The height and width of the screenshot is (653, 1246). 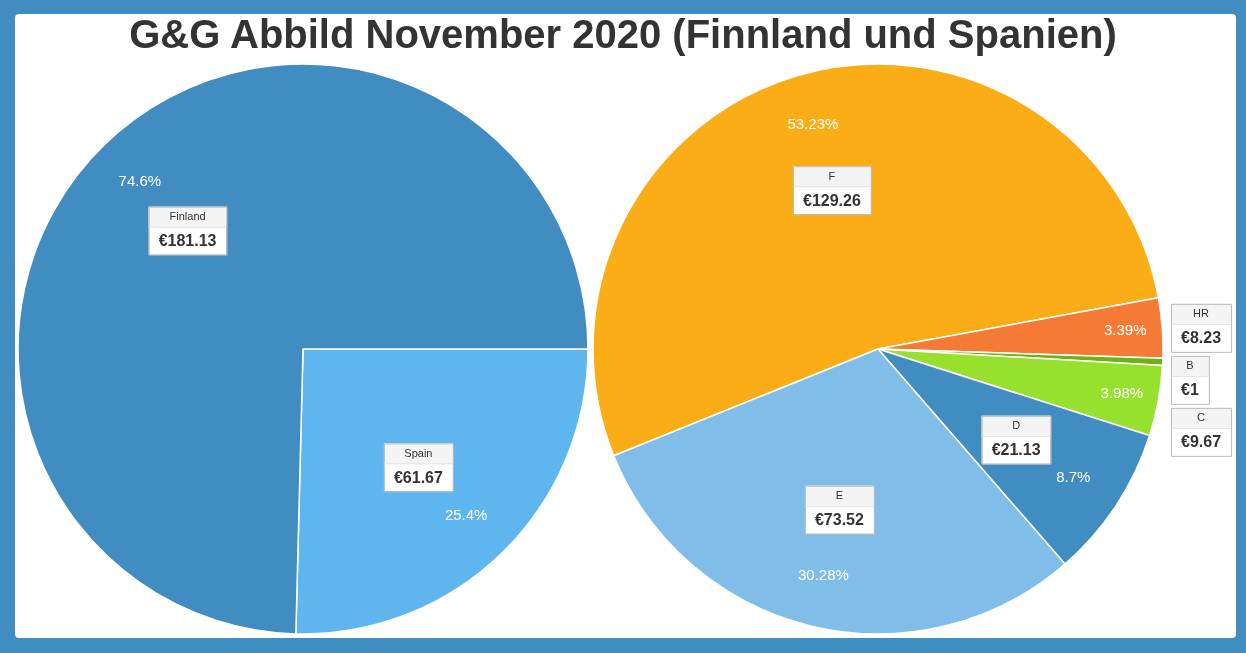 I want to click on slice-label: E, so click(x=839, y=495).